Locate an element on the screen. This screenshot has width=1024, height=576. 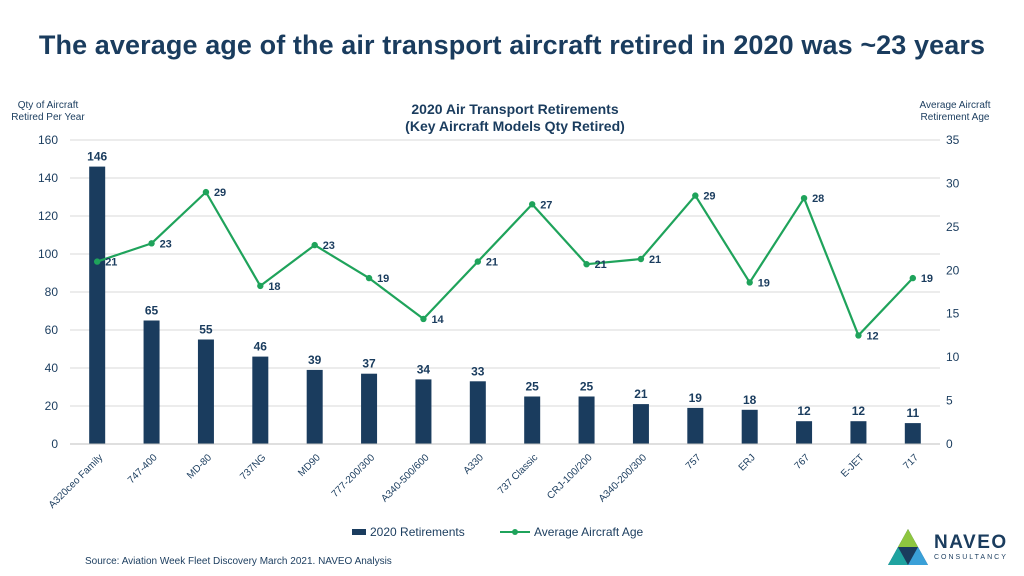
legend: 2020 Retirements Average Aircraft Age is located at coordinates (515, 534).